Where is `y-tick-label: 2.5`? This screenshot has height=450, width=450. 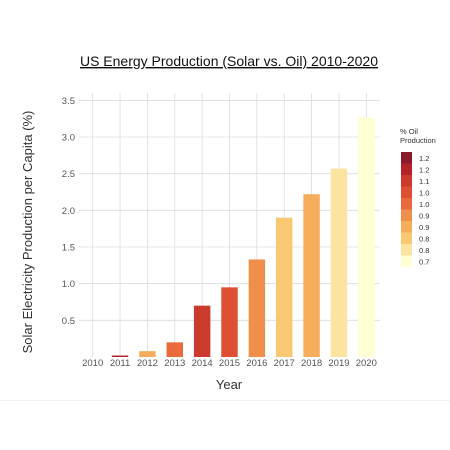 y-tick-label: 2.5 is located at coordinates (68, 174).